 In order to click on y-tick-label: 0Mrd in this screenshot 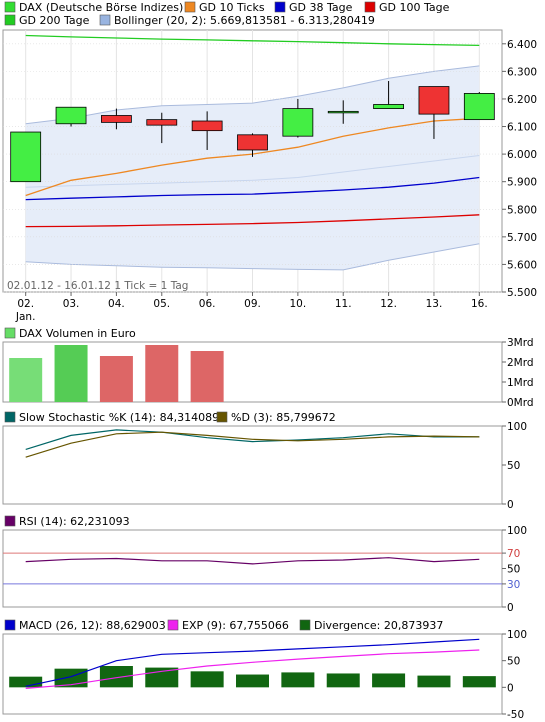, I will do `click(520, 403)`.